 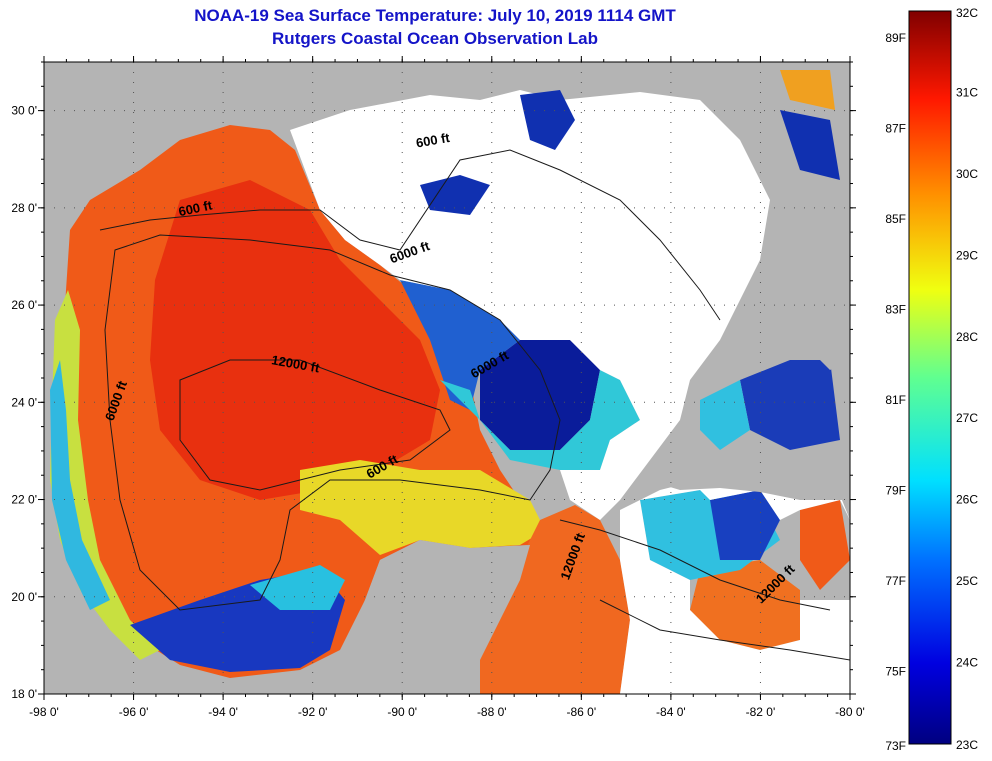 What do you see at coordinates (895, 38) in the screenshot?
I see `colorbar-fahrenheit-label: 89F` at bounding box center [895, 38].